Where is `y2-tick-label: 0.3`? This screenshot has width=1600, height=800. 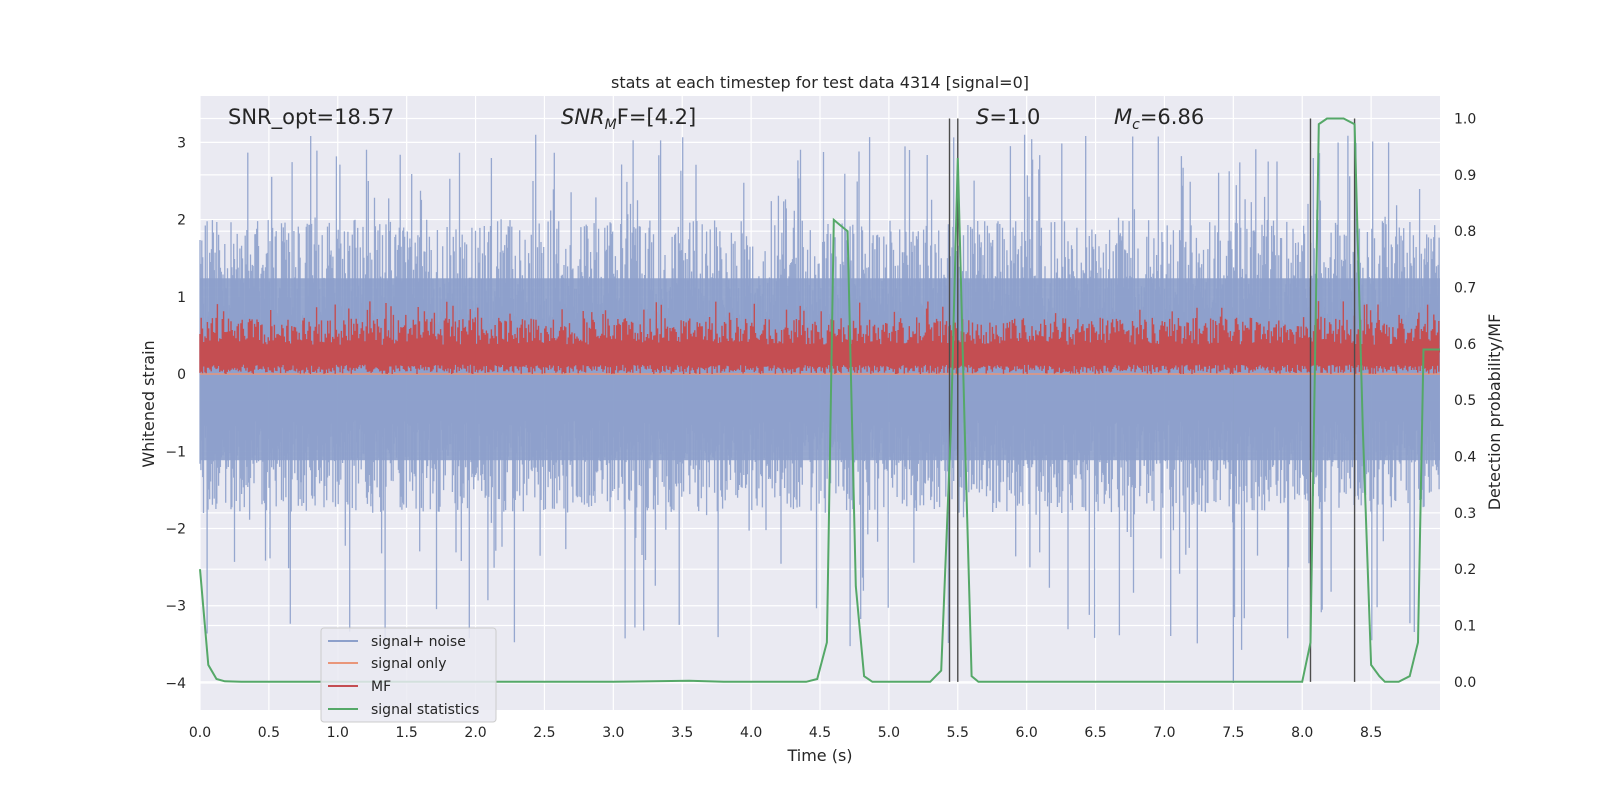
y2-tick-label: 0.3 is located at coordinates (1465, 514).